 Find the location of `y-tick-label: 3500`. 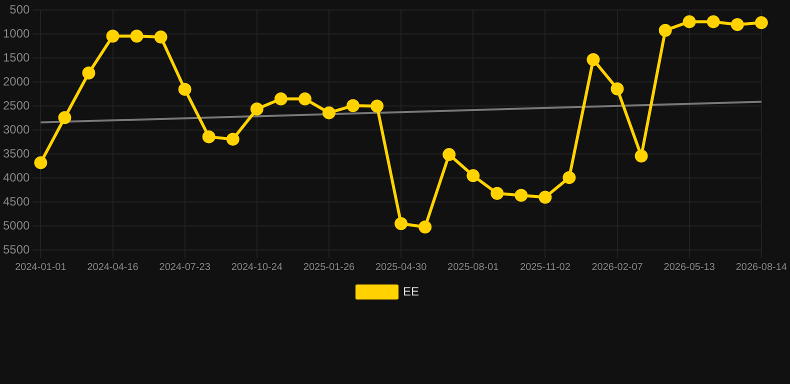

y-tick-label: 3500 is located at coordinates (16, 153).